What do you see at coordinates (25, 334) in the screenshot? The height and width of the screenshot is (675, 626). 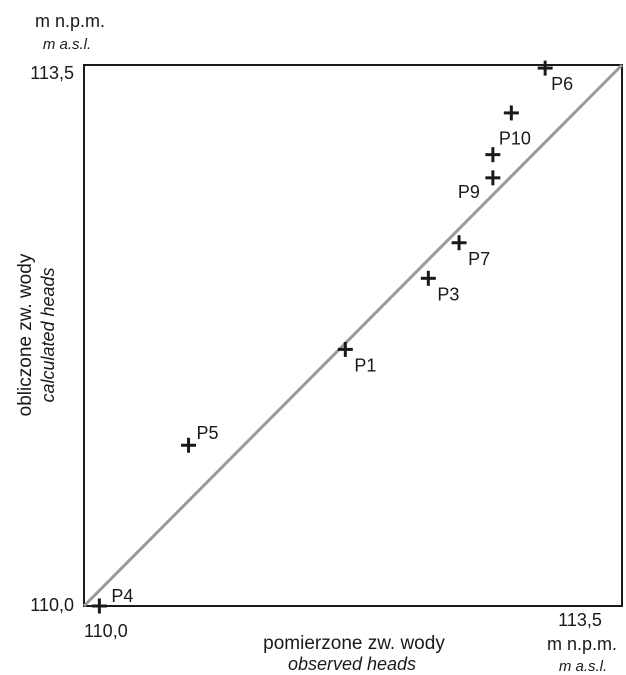 I see `y-axis-label: obliczone zw. wody` at bounding box center [25, 334].